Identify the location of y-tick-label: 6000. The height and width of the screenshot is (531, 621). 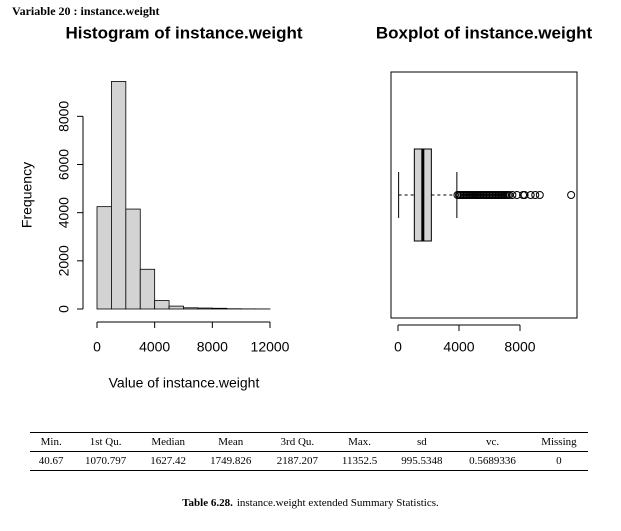
(64, 164).